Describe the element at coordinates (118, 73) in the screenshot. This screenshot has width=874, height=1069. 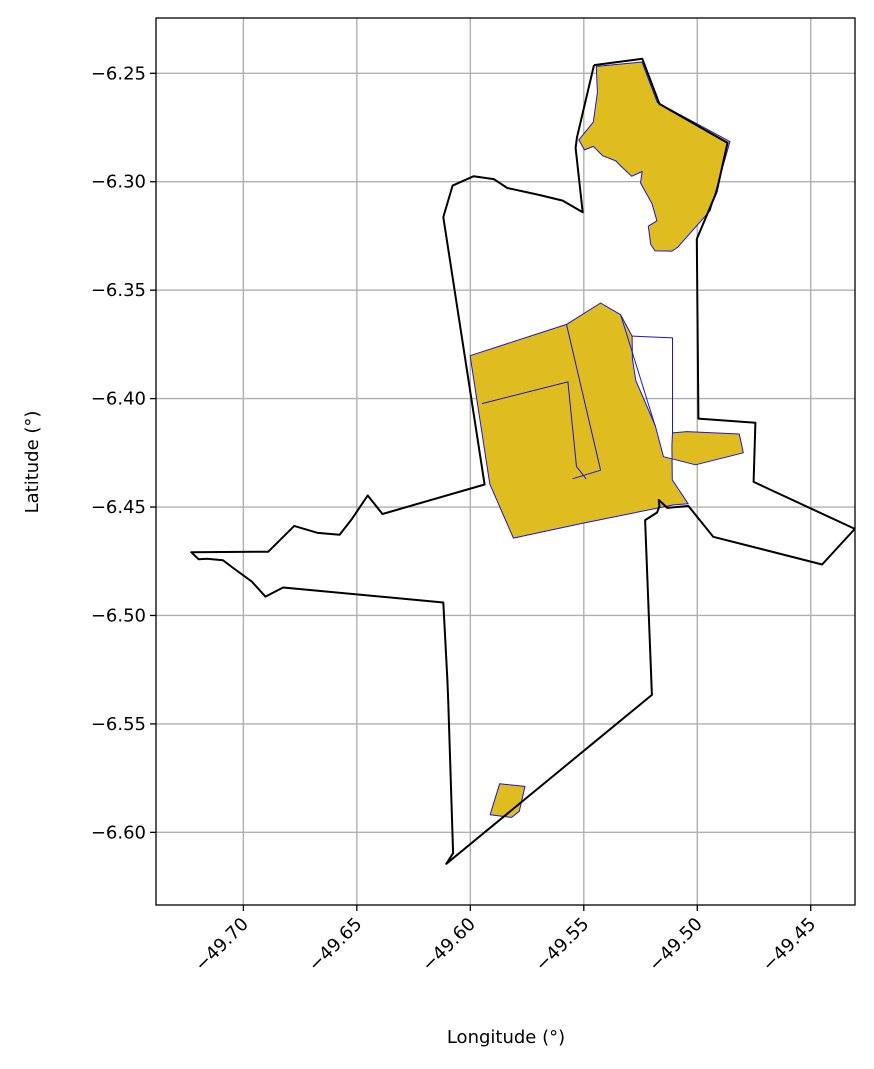
I see `y-tick-label: −6.25` at that location.